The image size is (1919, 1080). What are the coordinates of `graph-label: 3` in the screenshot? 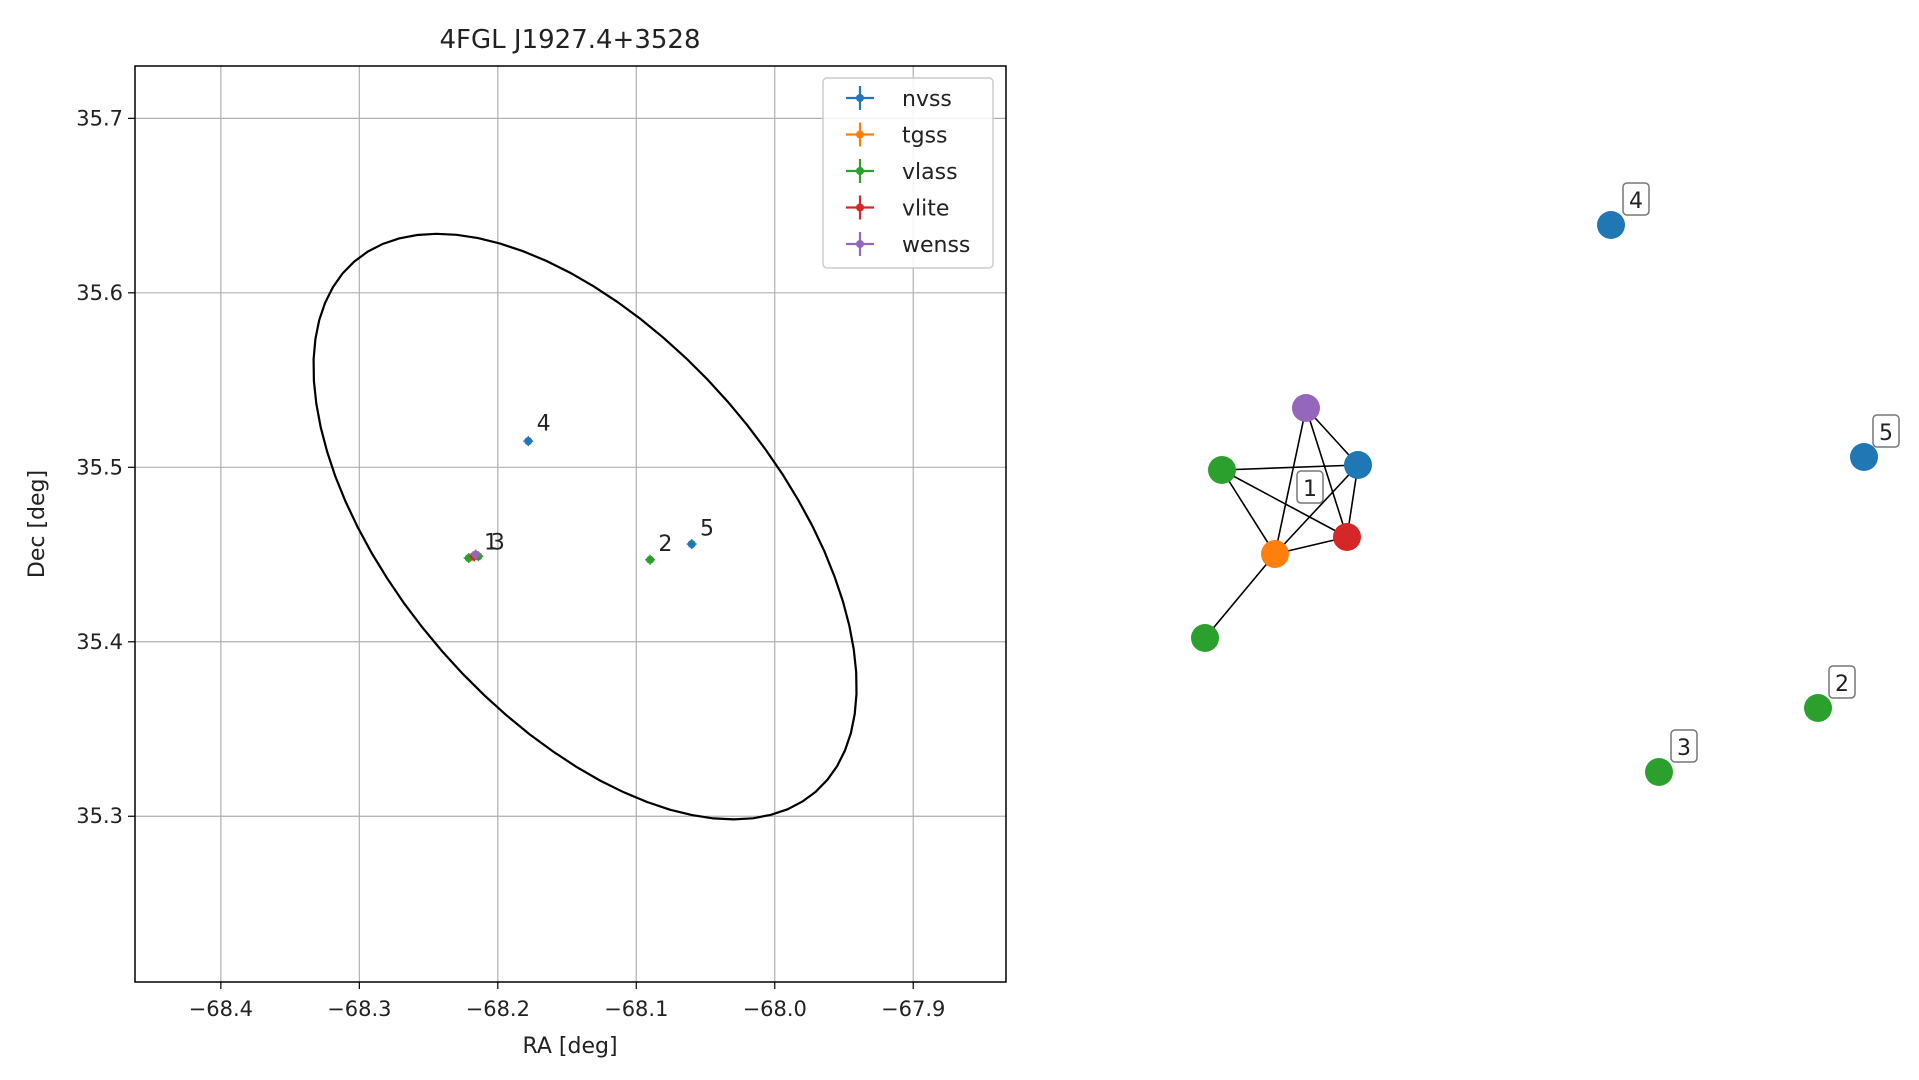 It's located at (1684, 748).